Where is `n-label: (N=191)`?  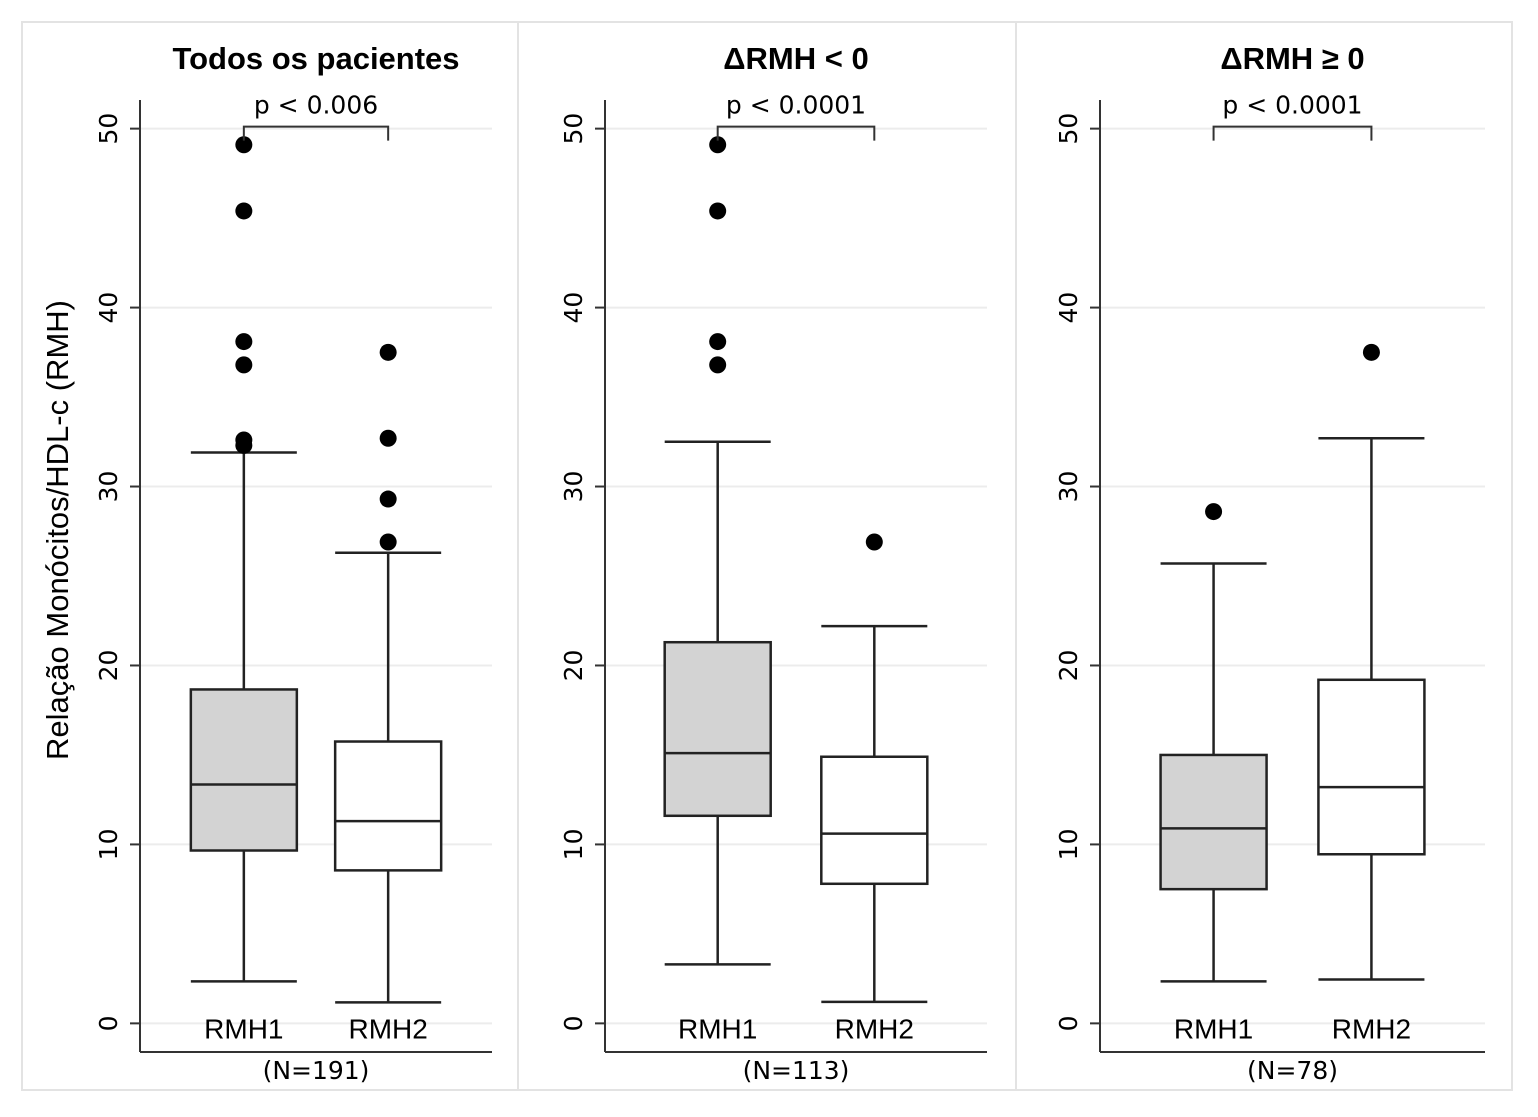
n-label: (N=191) is located at coordinates (316, 1070).